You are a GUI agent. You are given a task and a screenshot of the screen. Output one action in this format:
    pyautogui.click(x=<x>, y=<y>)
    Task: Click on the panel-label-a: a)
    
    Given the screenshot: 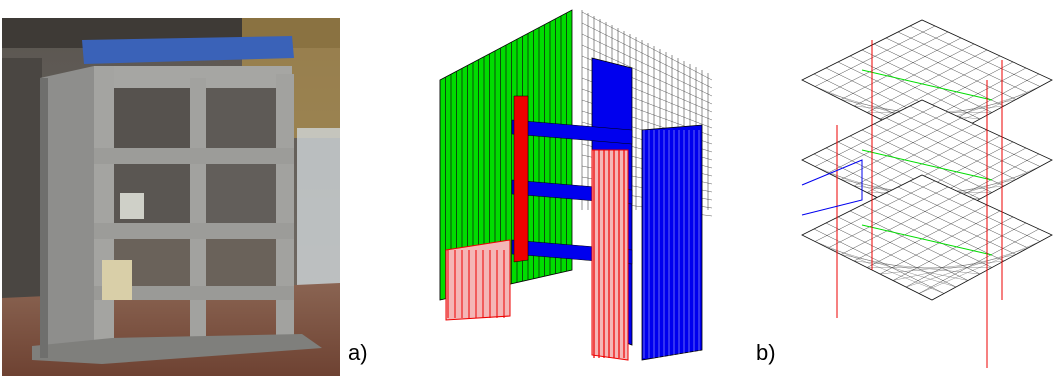 What is the action you would take?
    pyautogui.click(x=358, y=352)
    